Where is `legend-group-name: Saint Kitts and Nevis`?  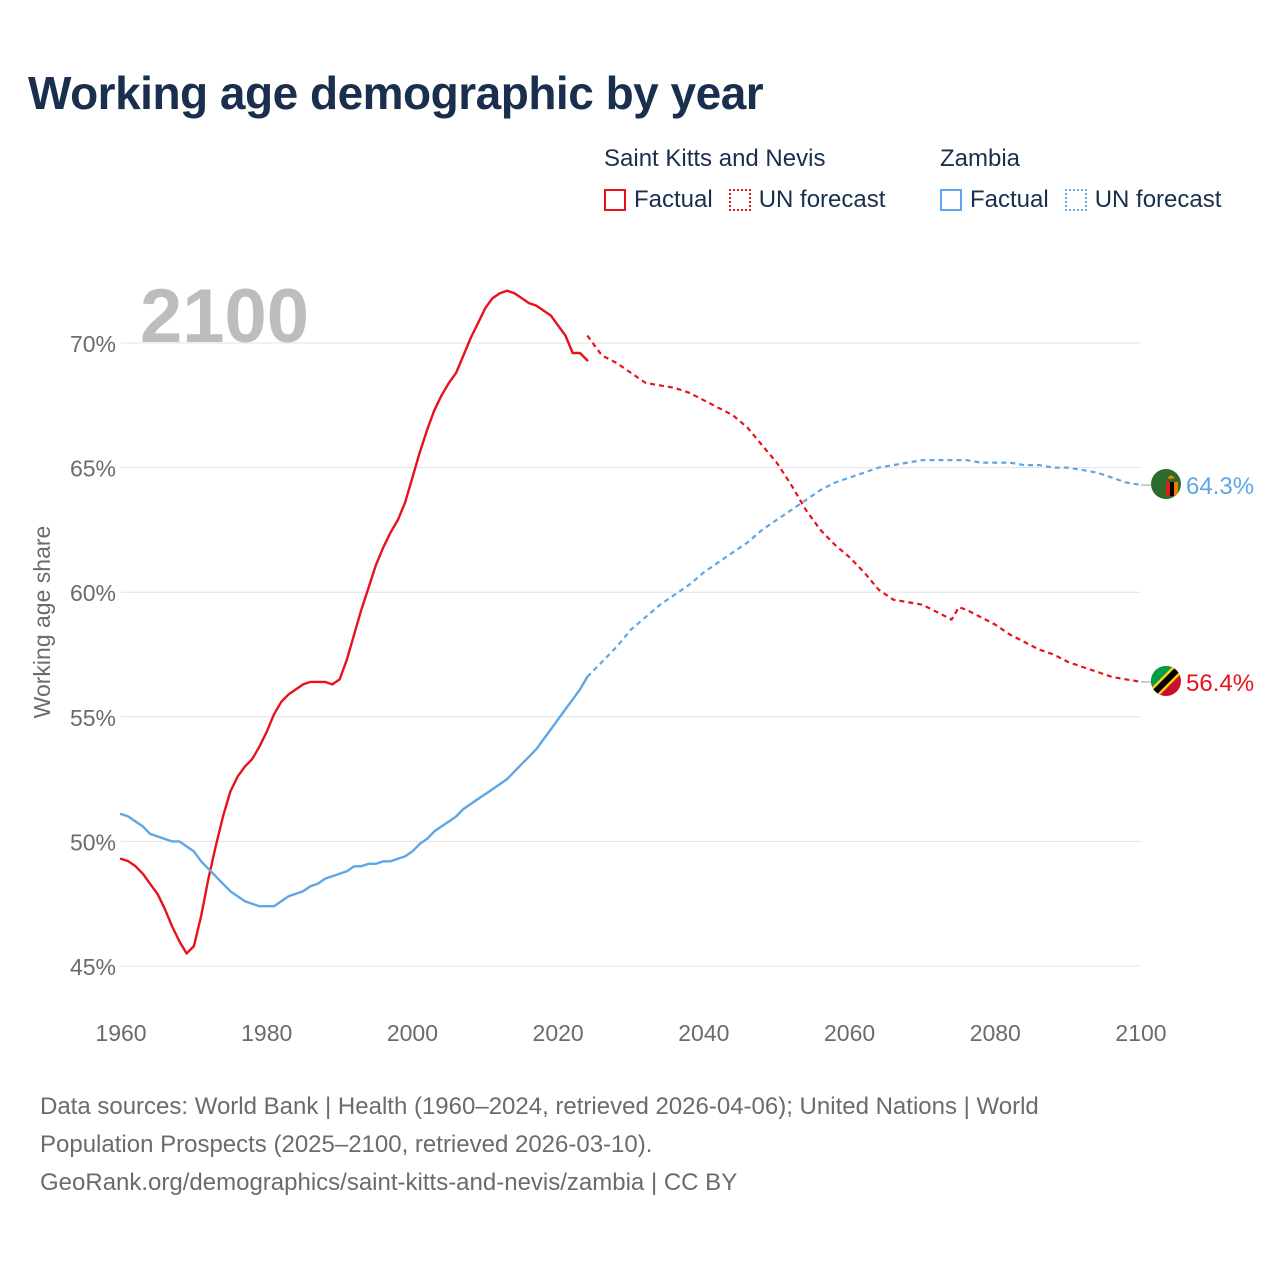 legend-group-name: Saint Kitts and Nevis is located at coordinates (715, 158).